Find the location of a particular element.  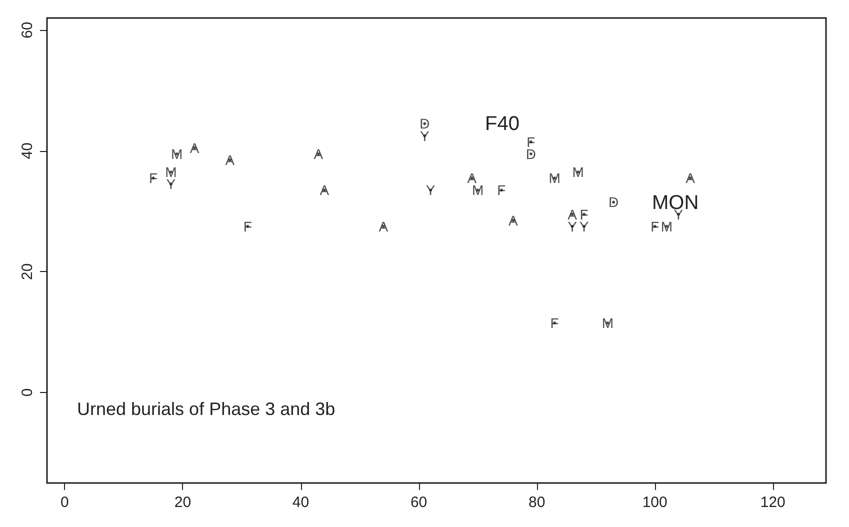

y-tick-label: 0 is located at coordinates (27, 392).